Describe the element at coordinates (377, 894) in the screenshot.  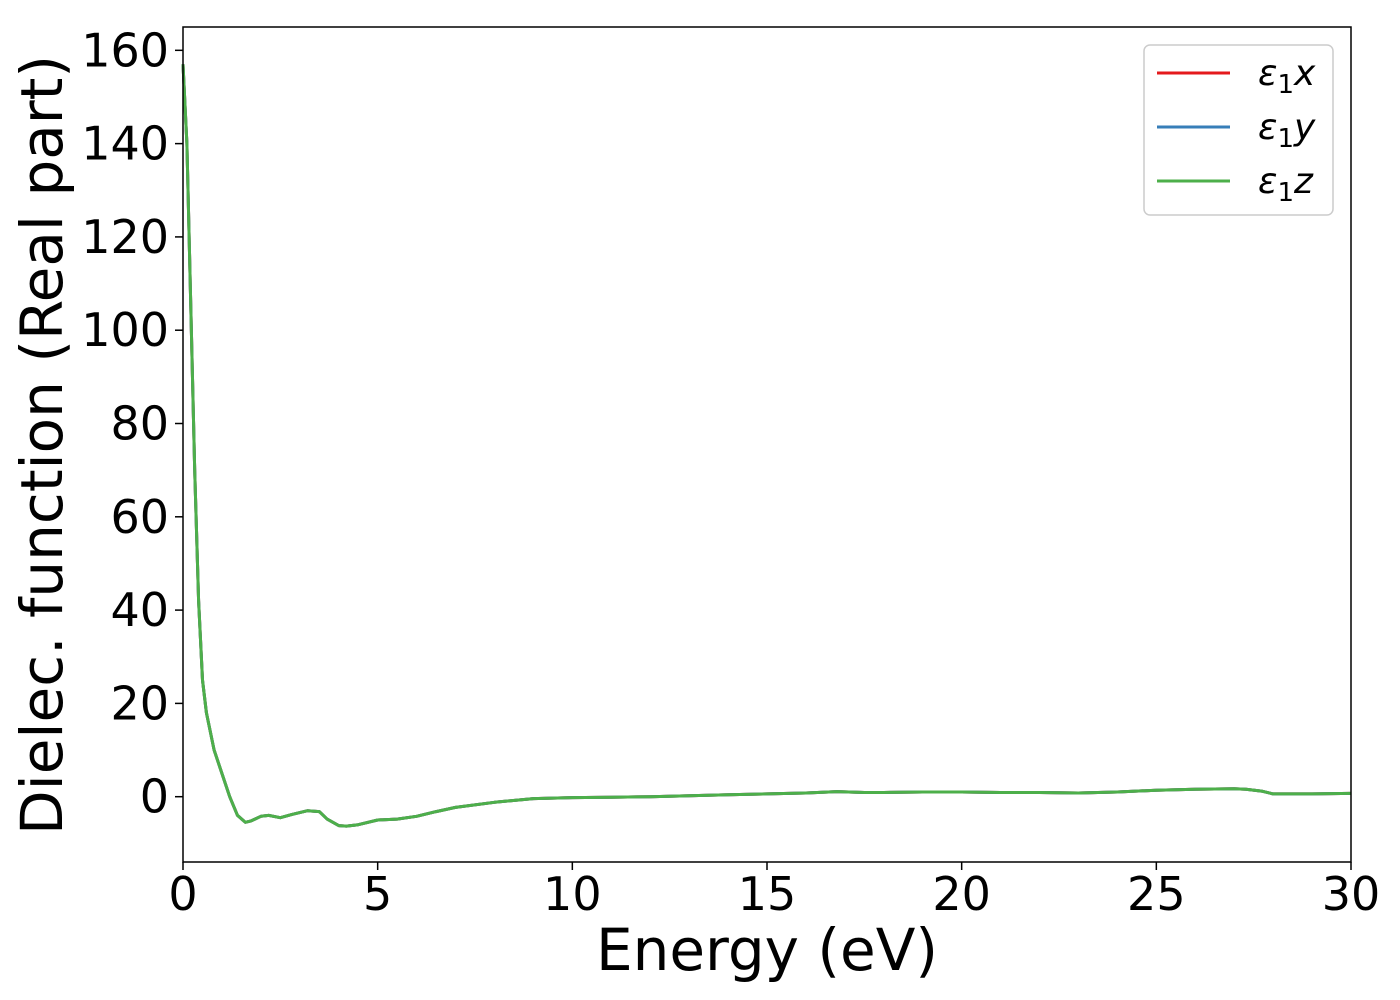
I see `x-tick-label: 5` at that location.